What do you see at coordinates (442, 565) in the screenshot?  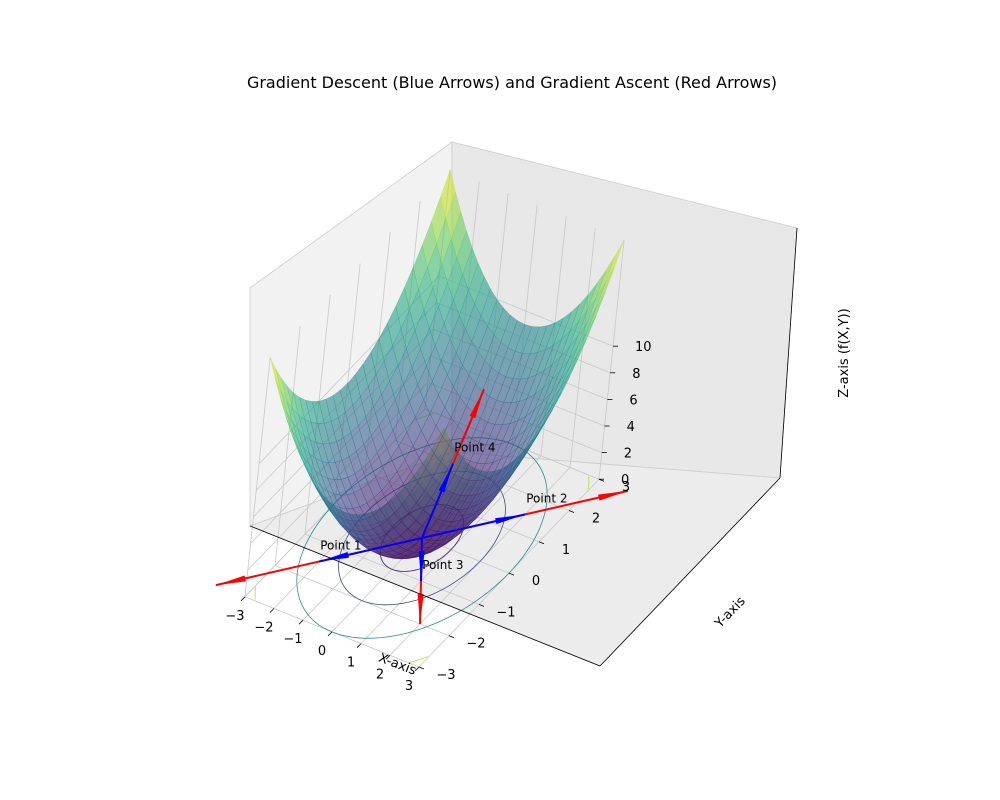 I see `point-label: Point 3` at bounding box center [442, 565].